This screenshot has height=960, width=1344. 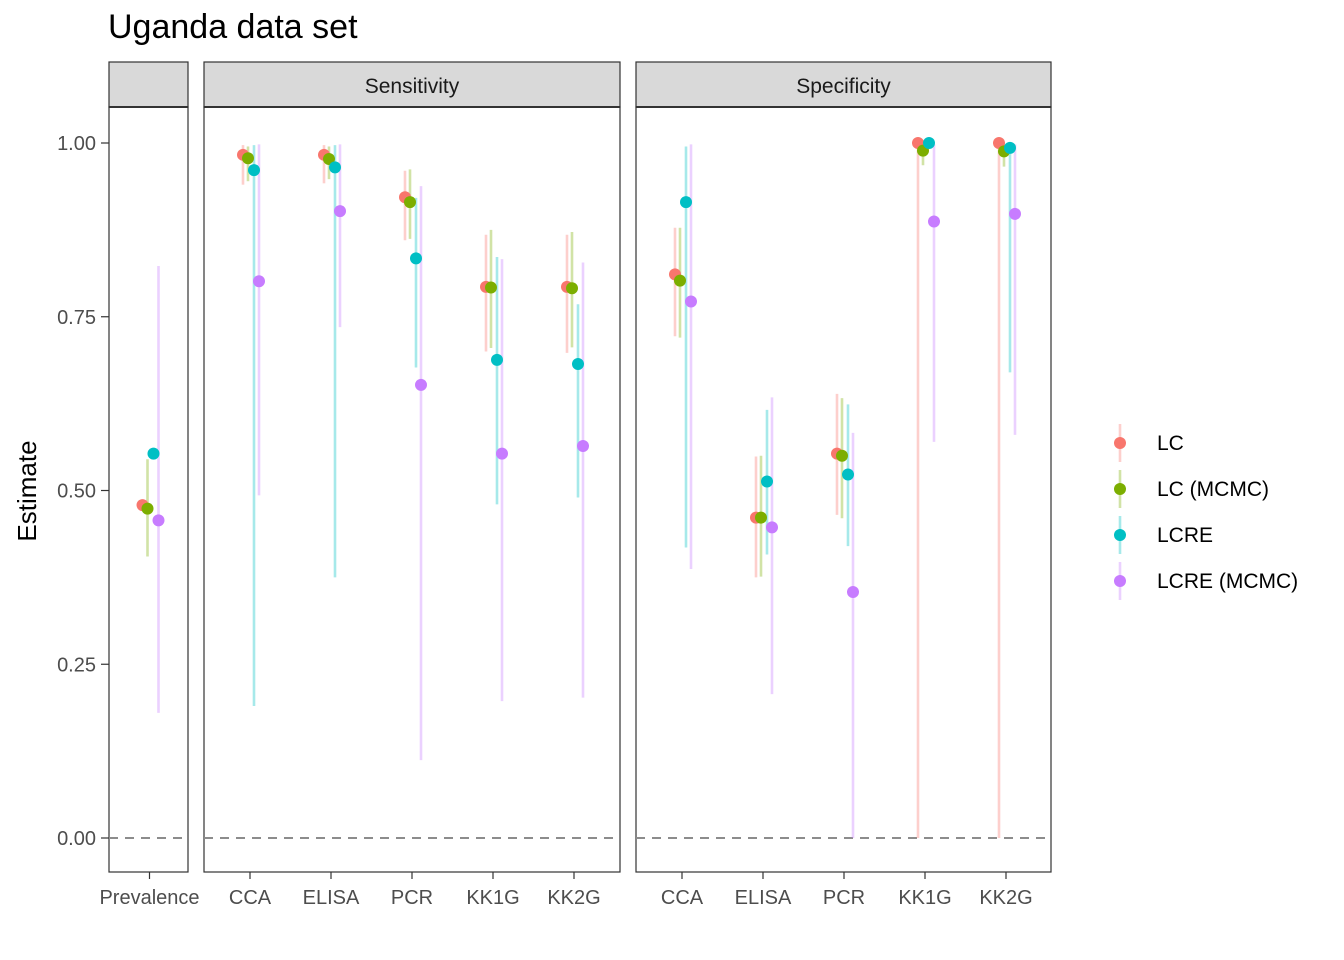 I want to click on y-tick-label: 0.00, so click(x=76, y=839).